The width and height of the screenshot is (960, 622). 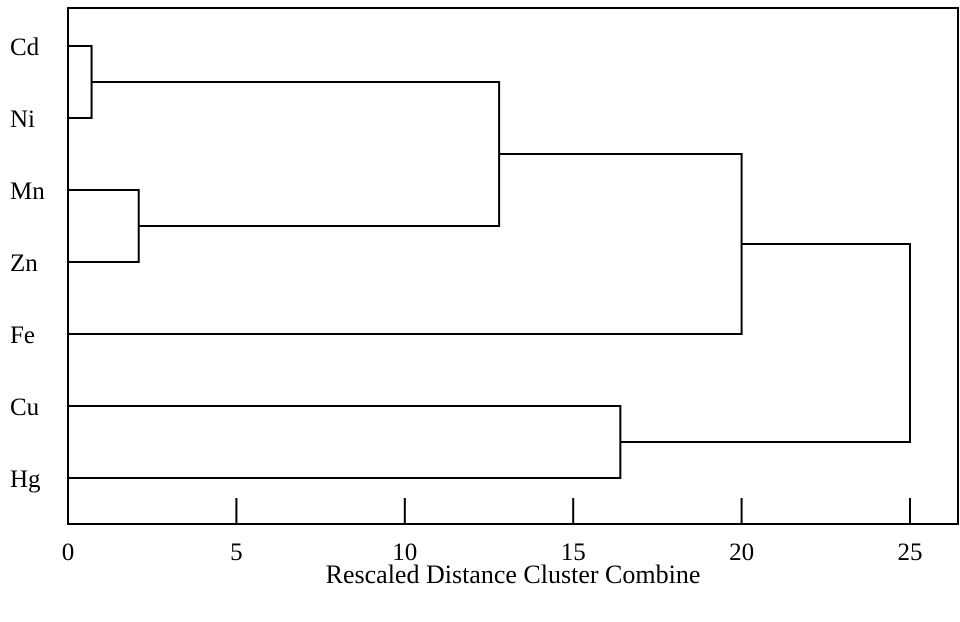 I want to click on x-axis-title: Rescaled Distance Cluster Combine, so click(x=513, y=574).